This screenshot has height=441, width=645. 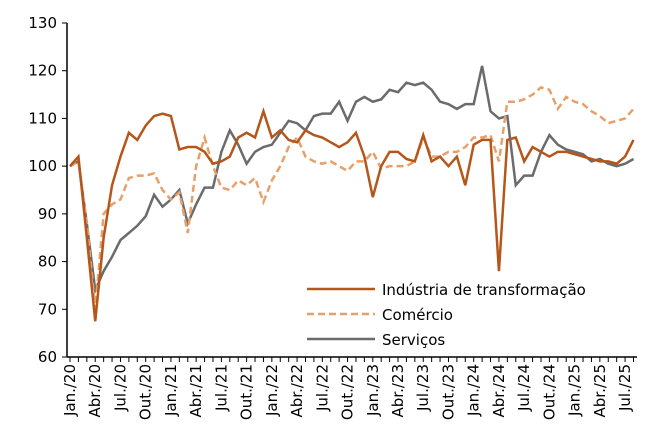 What do you see at coordinates (272, 390) in the screenshot?
I see `x-tick-label: Jan./22` at bounding box center [272, 390].